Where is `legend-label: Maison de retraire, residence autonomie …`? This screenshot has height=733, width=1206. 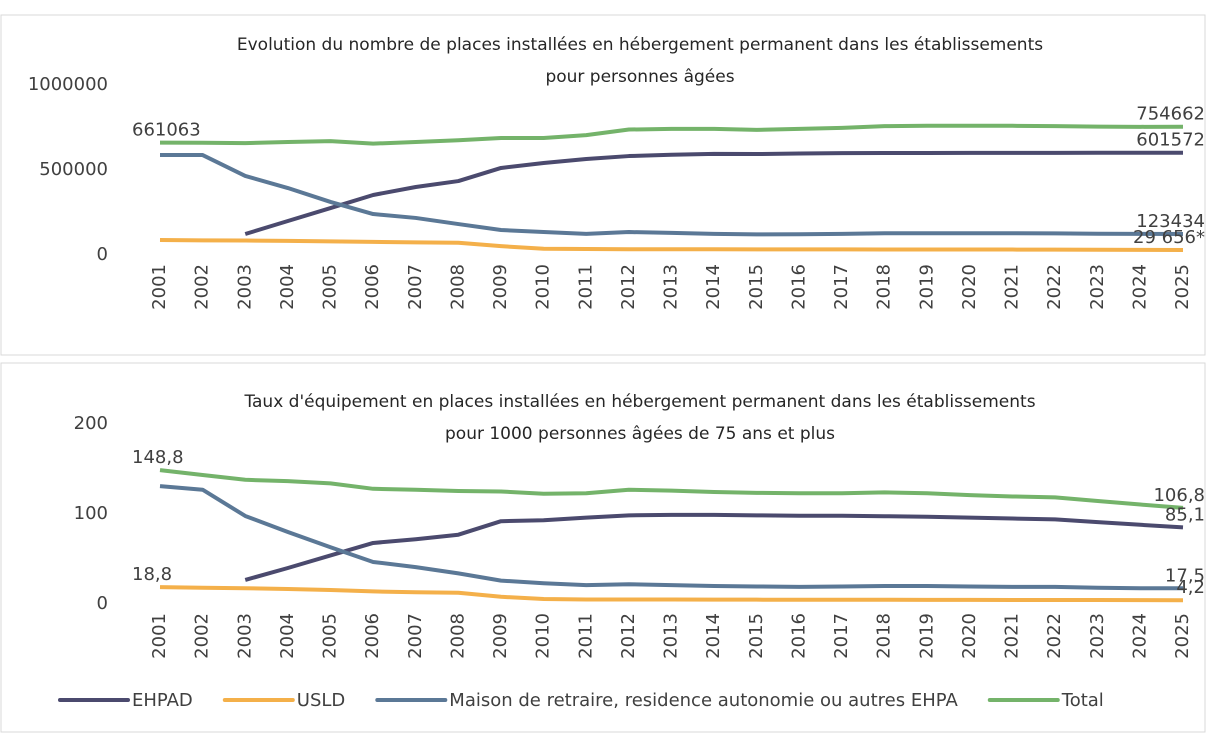 legend-label: Maison de retraire, residence autonomie … is located at coordinates (703, 700).